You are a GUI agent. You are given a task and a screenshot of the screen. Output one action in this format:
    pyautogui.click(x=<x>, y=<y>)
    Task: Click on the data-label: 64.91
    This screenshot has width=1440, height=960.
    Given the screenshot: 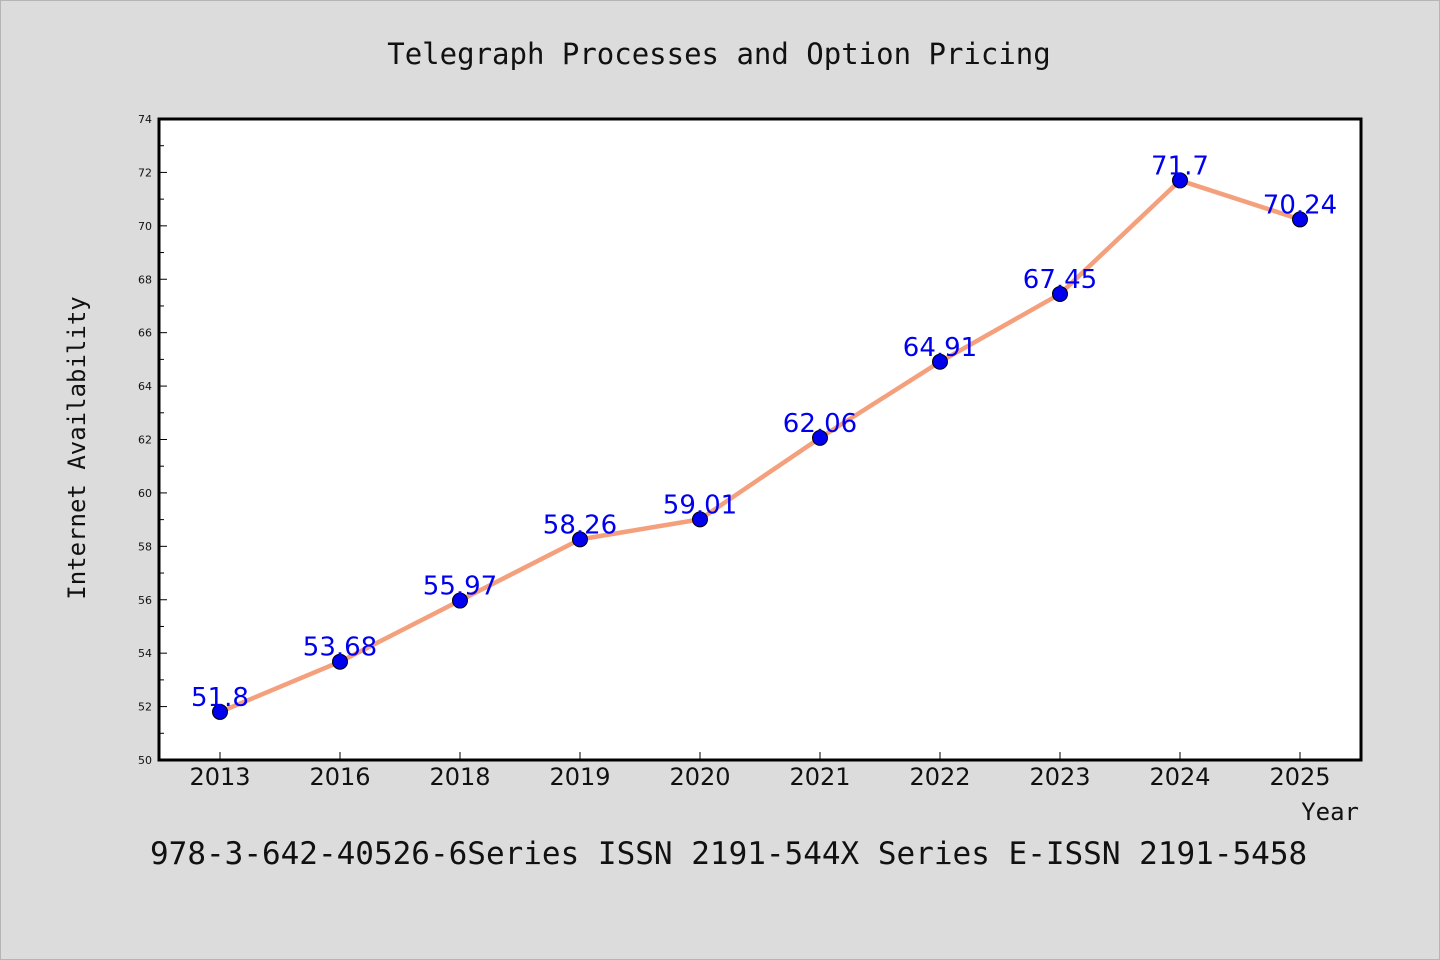 What is the action you would take?
    pyautogui.click(x=940, y=348)
    